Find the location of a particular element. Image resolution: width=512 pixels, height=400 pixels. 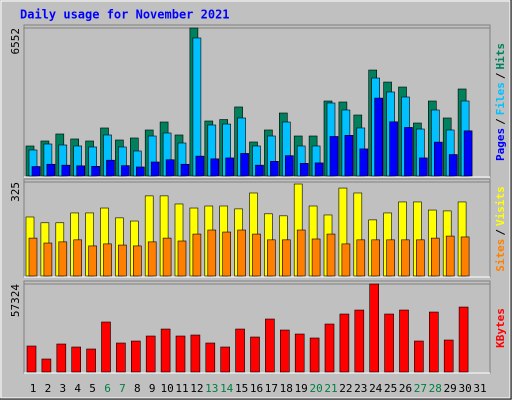

x-tick-label: 23 is located at coordinates (360, 388).